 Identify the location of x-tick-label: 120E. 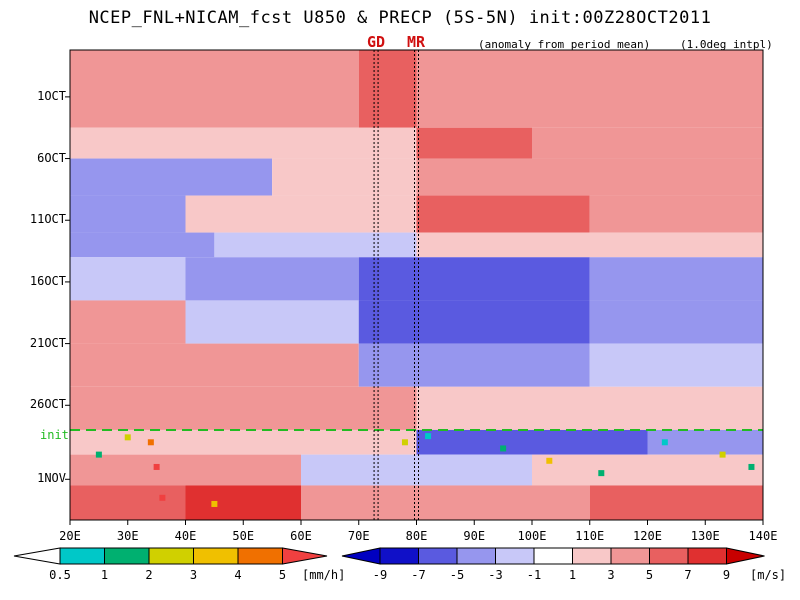
(647, 536).